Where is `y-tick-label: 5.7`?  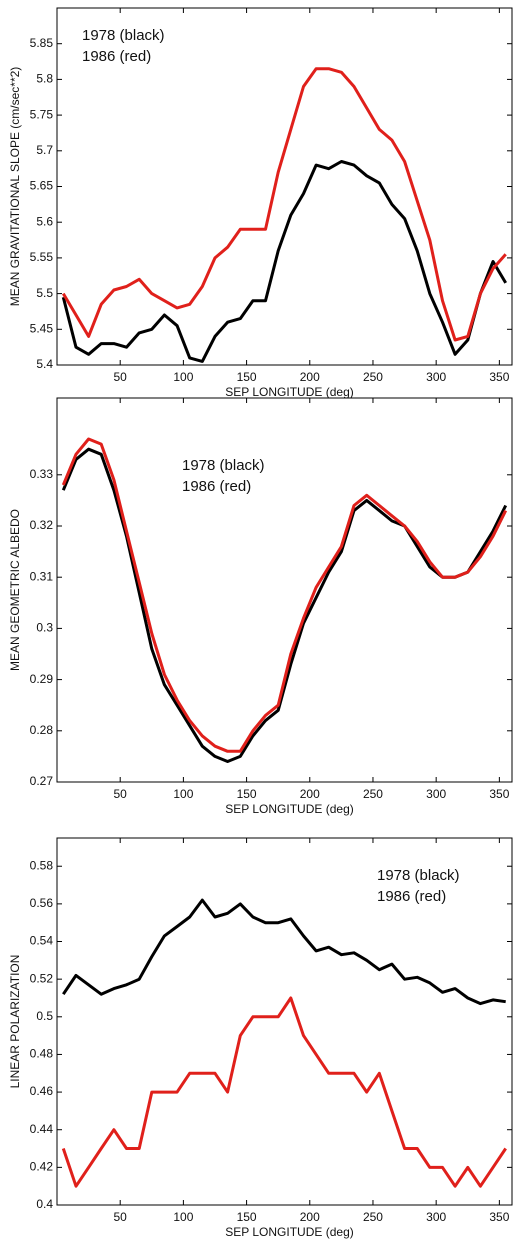 y-tick-label: 5.7 is located at coordinates (44, 150).